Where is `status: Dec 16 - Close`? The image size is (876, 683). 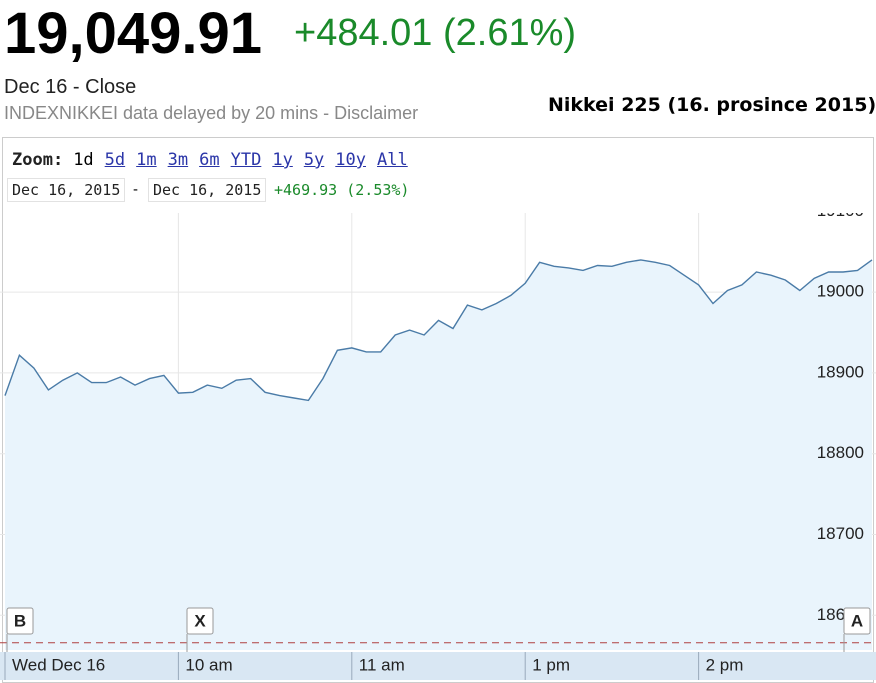 status: Dec 16 - Close is located at coordinates (70, 87).